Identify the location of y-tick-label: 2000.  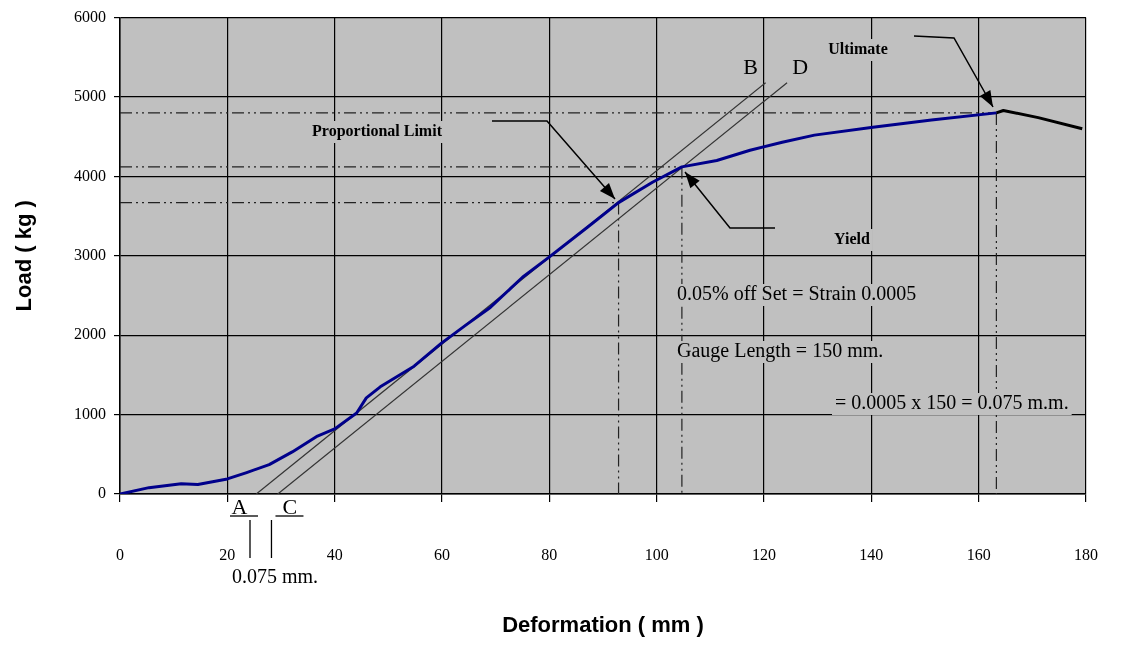
(90, 334).